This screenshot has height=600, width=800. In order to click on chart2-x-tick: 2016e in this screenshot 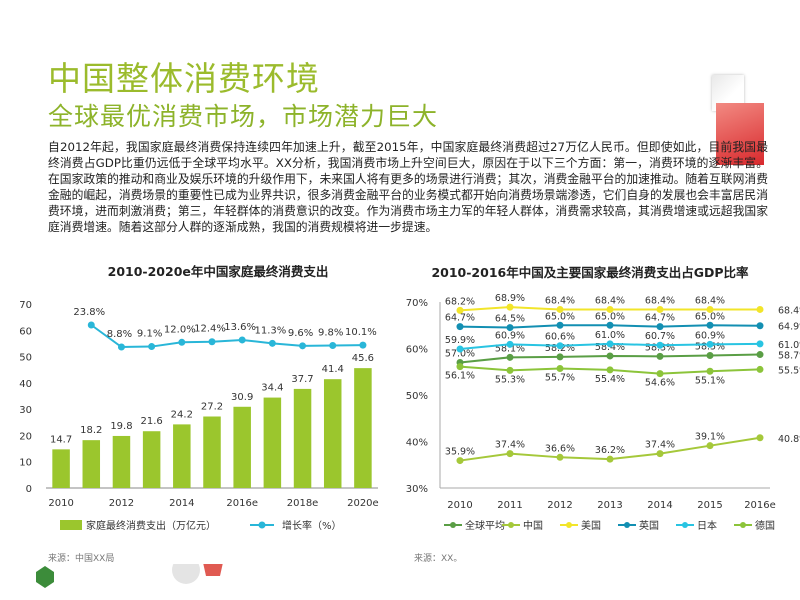, I will do `click(760, 505)`.